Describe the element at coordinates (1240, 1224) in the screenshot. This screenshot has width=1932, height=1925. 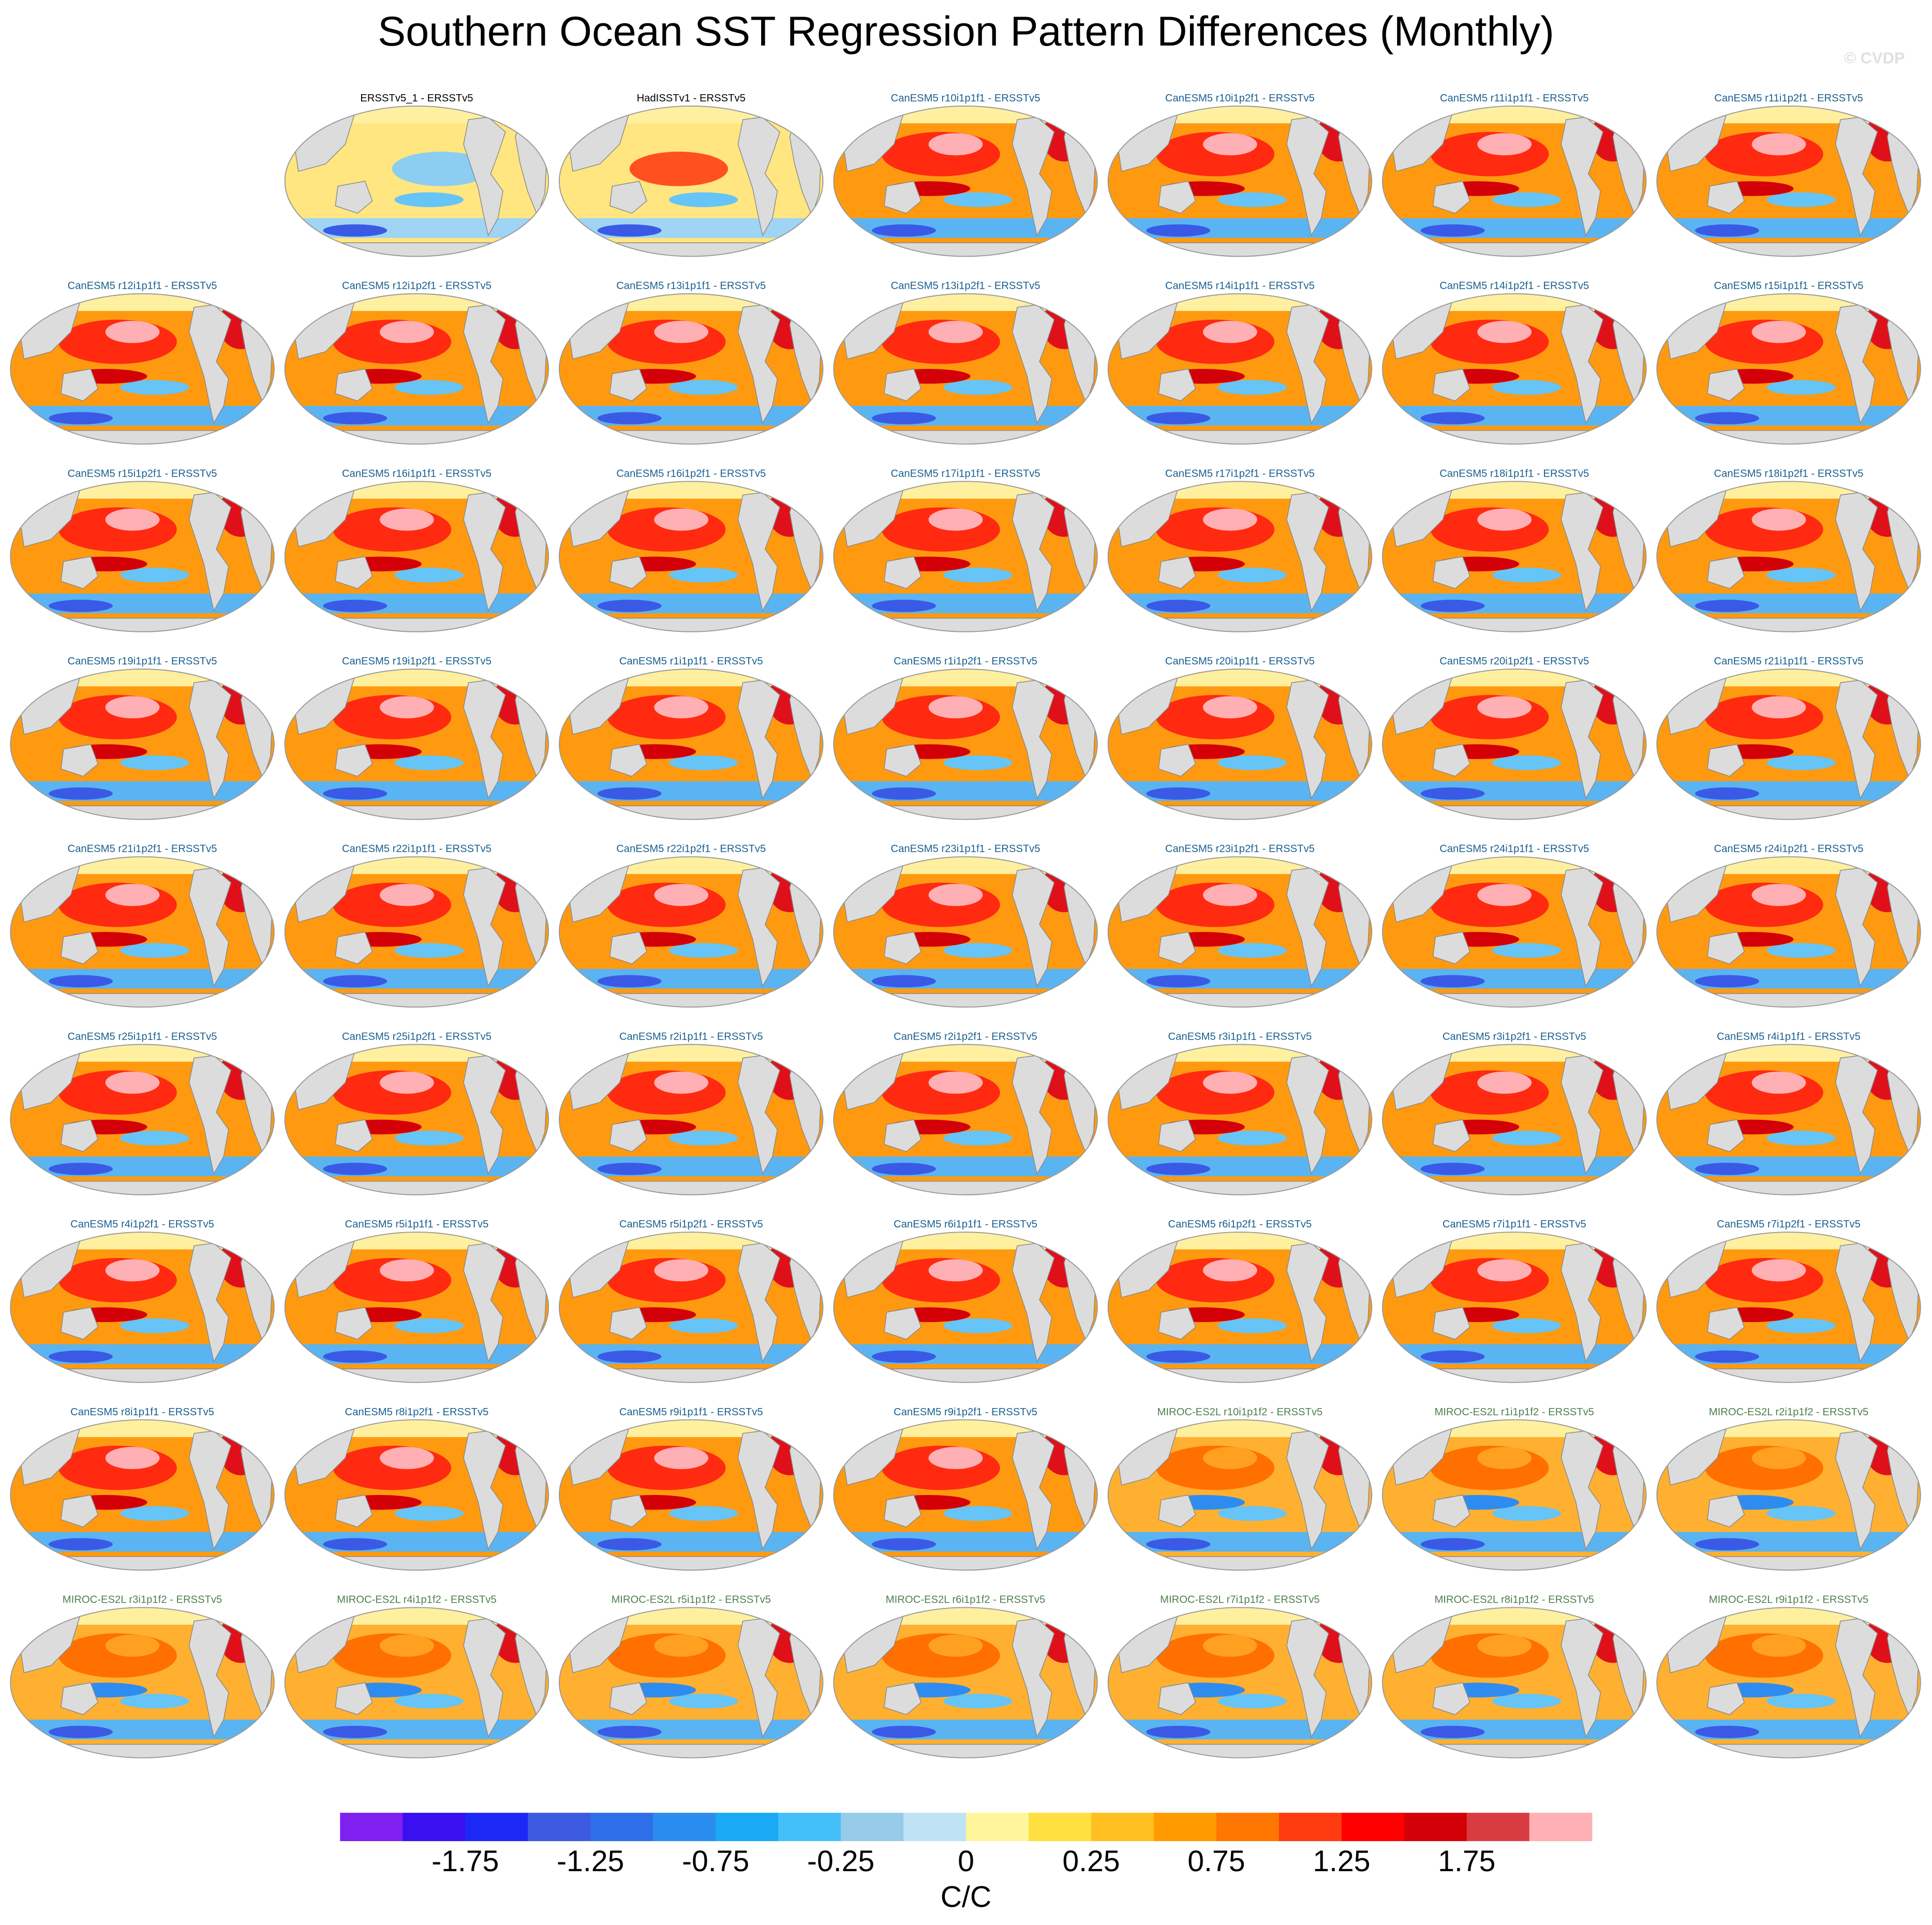
I see `panel-title: CanESM5 r6i1p2f1 - ERSSTv5` at that location.